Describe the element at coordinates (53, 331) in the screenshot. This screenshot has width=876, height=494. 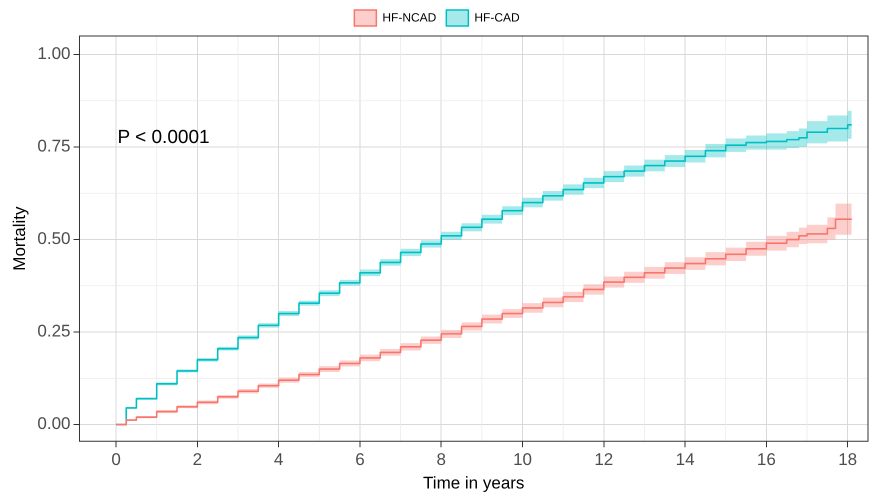
I see `y-tick-label: 0.25` at that location.